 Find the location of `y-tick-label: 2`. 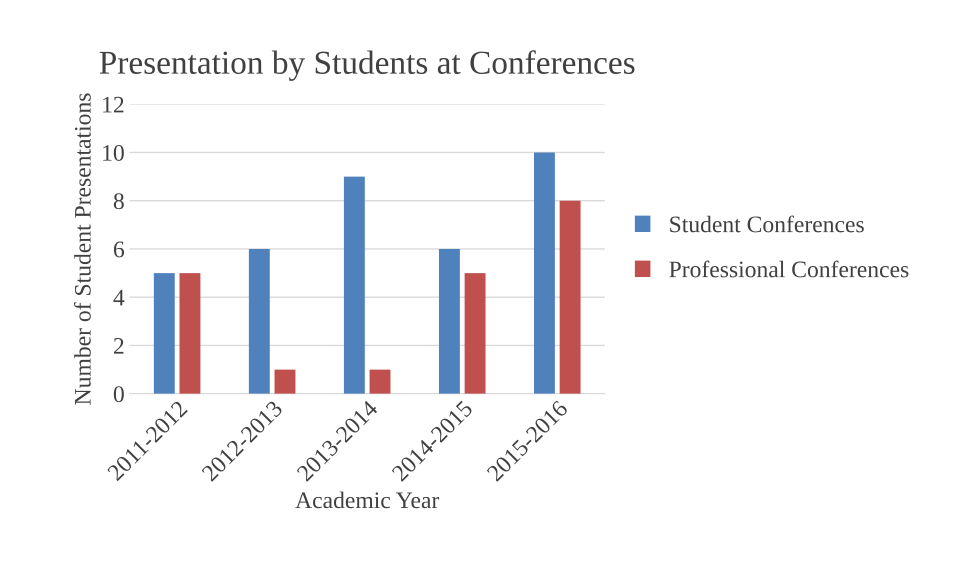

y-tick-label: 2 is located at coordinates (119, 346).